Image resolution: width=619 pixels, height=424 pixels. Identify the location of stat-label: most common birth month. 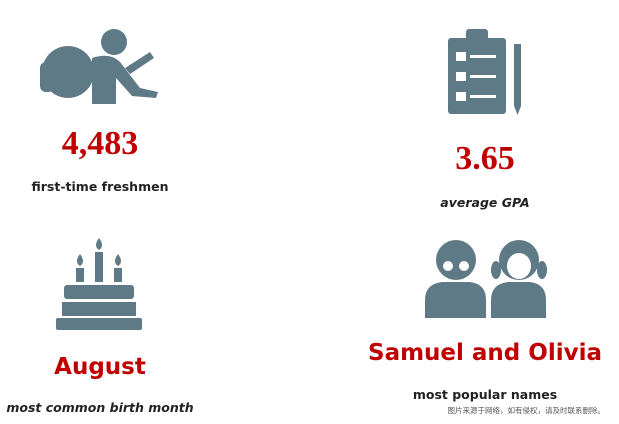
(99, 407).